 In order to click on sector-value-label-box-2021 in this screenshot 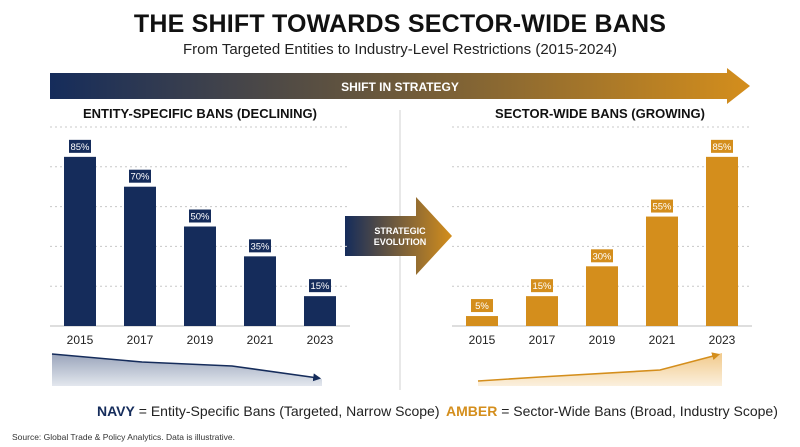, I will do `click(662, 206)`.